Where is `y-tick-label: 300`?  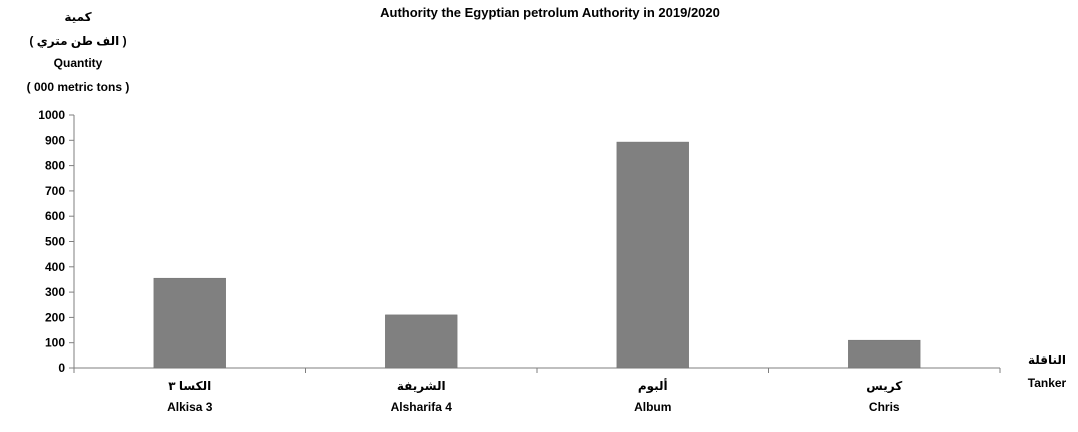 y-tick-label: 300 is located at coordinates (55, 292).